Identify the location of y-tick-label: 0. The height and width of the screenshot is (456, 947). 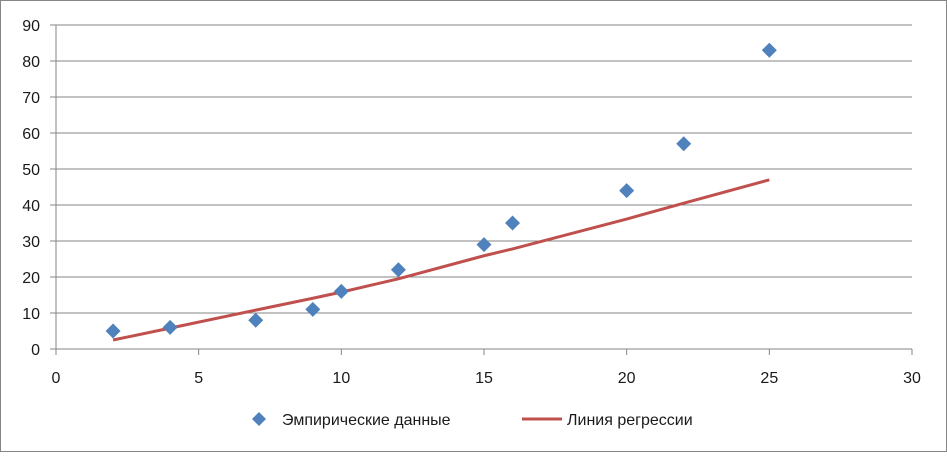
(35, 350).